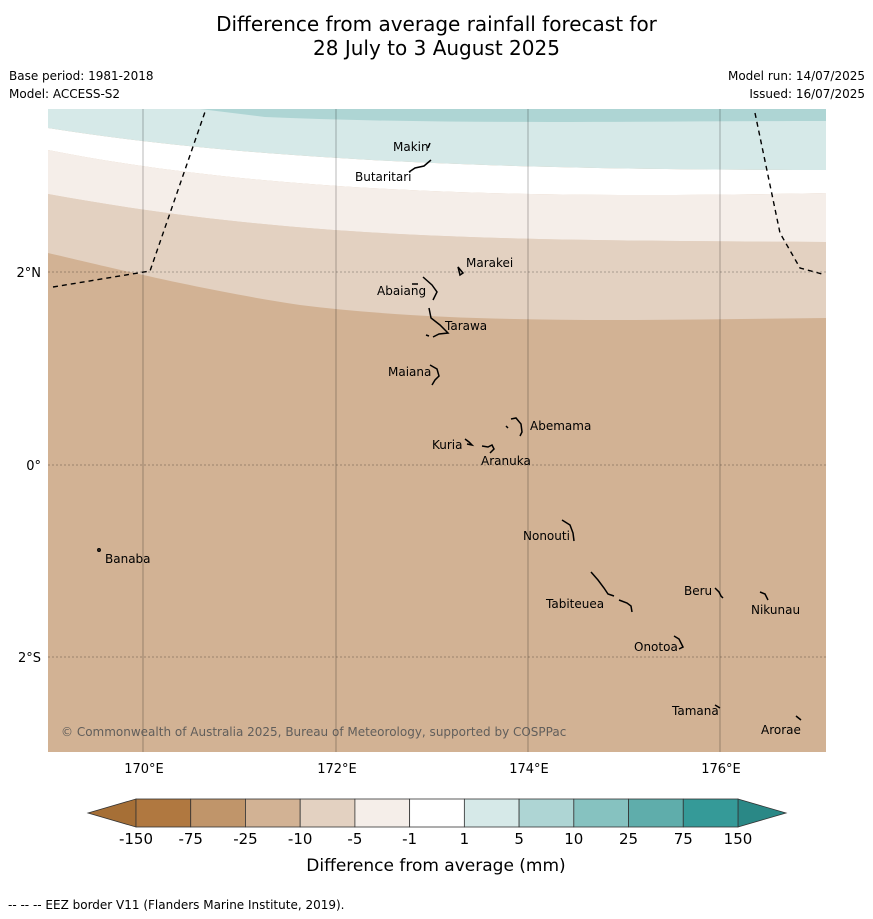  Describe the element at coordinates (698, 591) in the screenshot. I see `island-label-beru: Beru` at that location.